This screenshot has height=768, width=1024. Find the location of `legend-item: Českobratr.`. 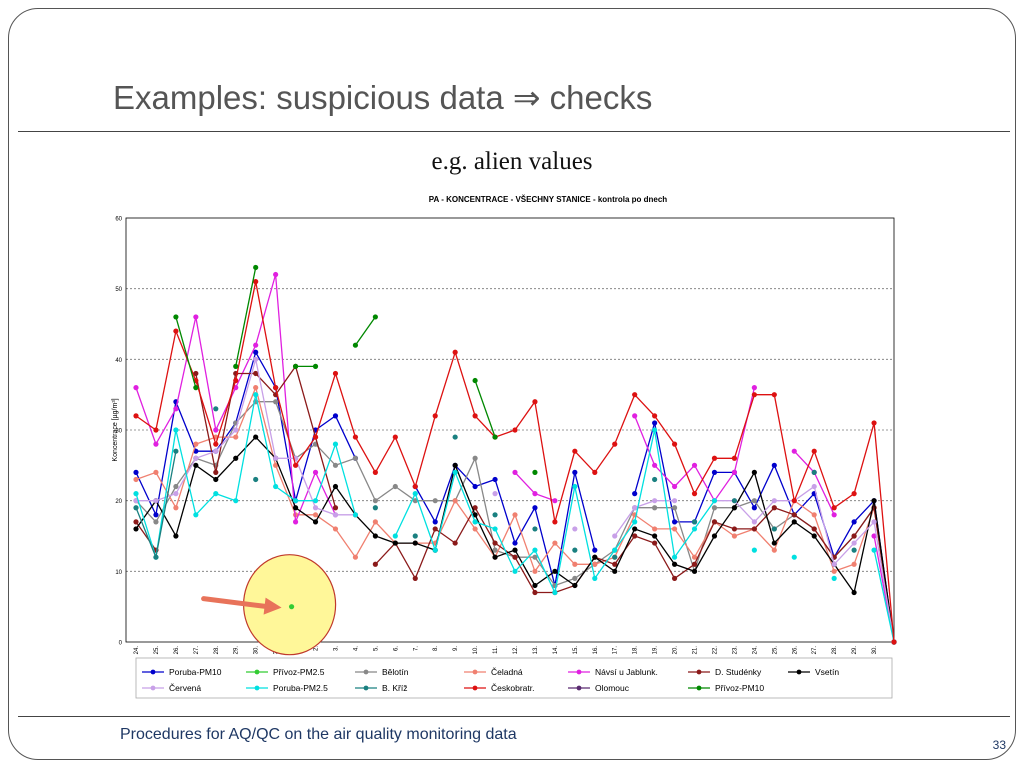

legend-item: Českobratr. is located at coordinates (499, 688).